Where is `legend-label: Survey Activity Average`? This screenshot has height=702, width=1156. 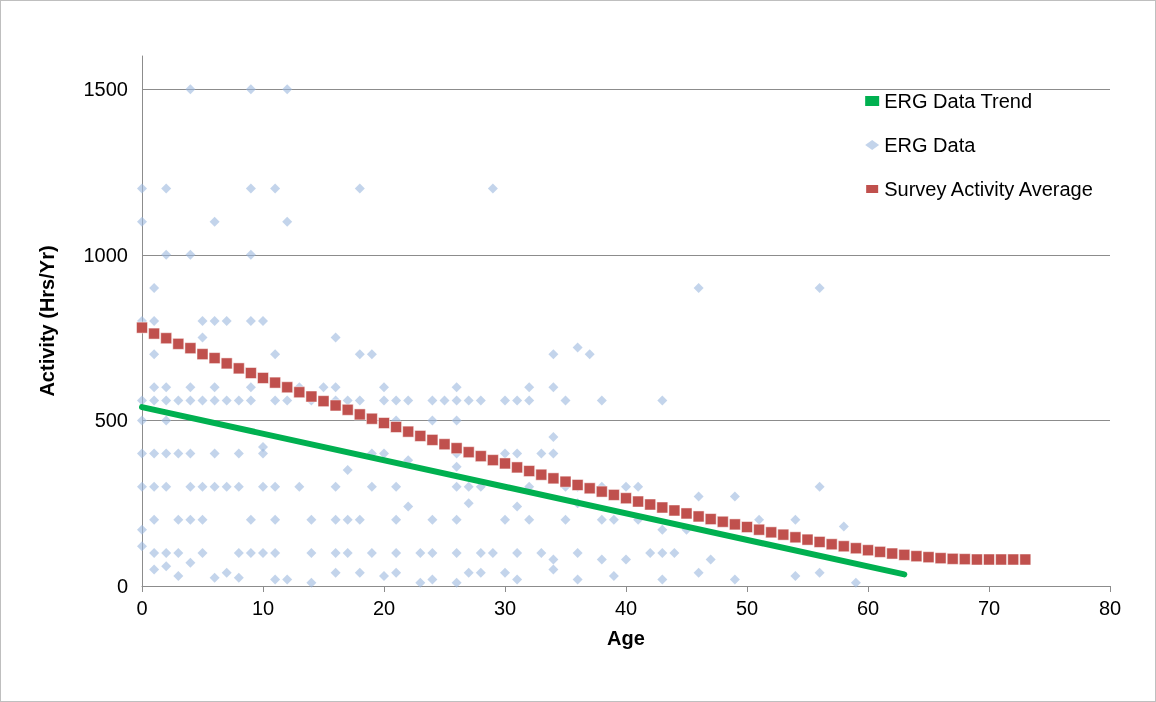 legend-label: Survey Activity Average is located at coordinates (988, 189).